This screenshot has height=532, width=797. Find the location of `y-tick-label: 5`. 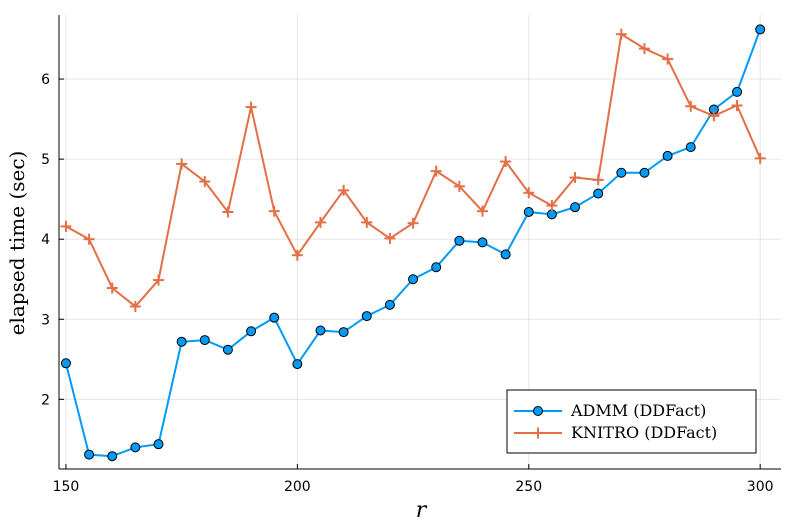

y-tick-label: 5 is located at coordinates (45, 160).